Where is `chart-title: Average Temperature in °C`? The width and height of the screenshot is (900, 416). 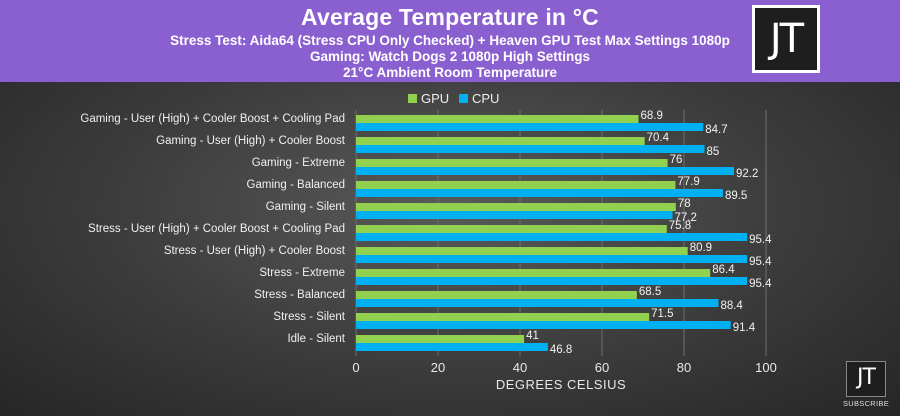
chart-title: Average Temperature in °C is located at coordinates (450, 17).